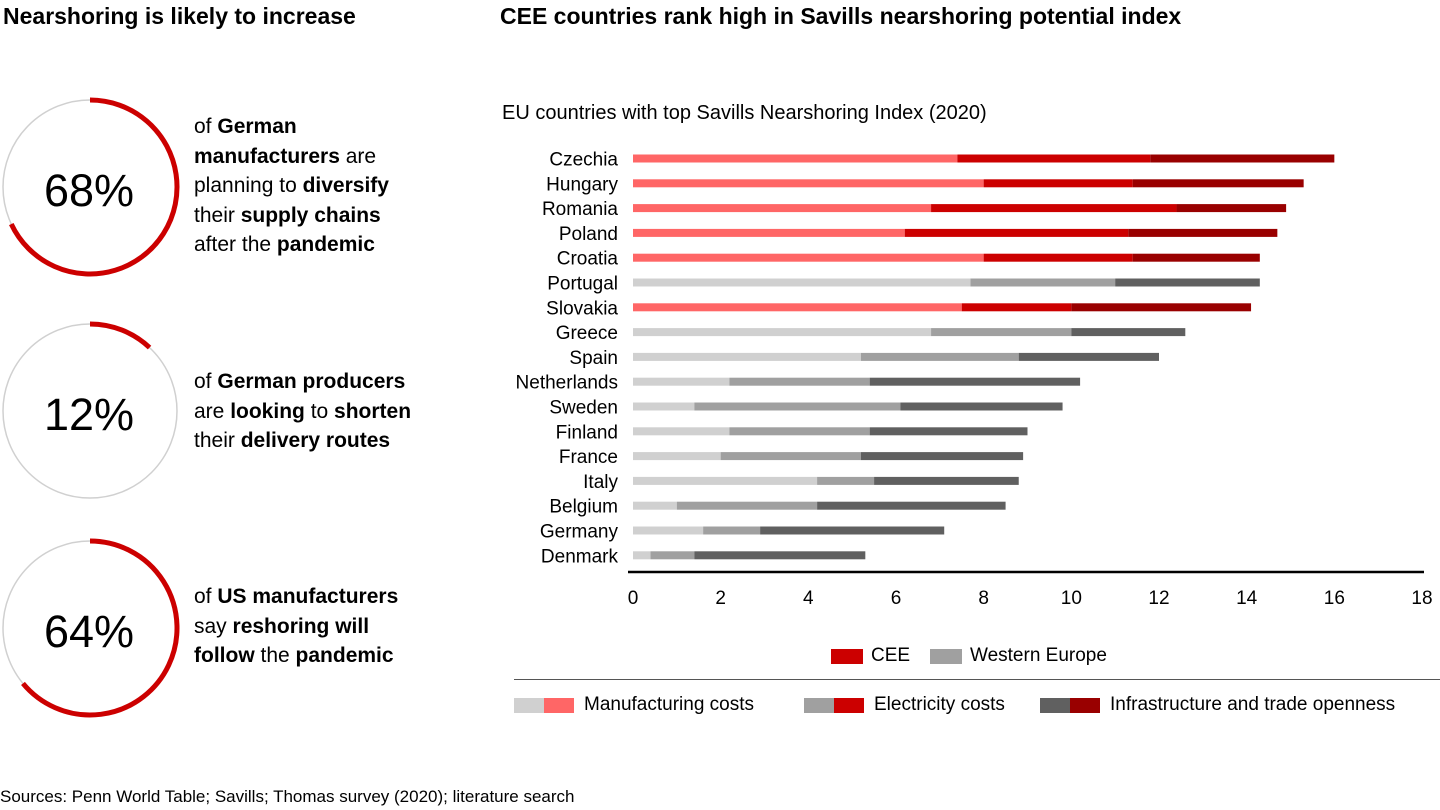 The width and height of the screenshot is (1440, 810). I want to click on x-tick-label: 0, so click(633, 598).